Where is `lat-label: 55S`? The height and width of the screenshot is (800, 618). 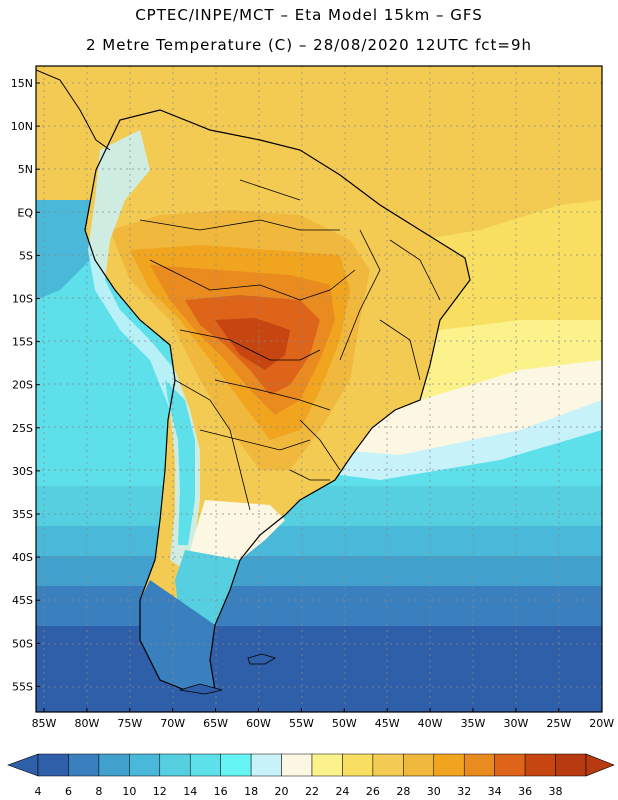 lat-label: 55S is located at coordinates (22, 686).